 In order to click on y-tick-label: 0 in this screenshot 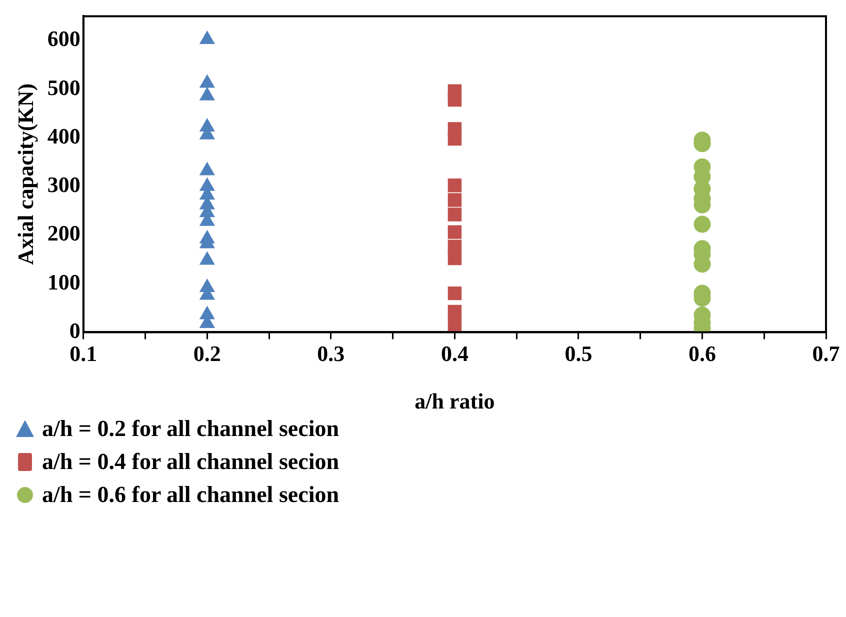, I will do `click(74, 330)`.